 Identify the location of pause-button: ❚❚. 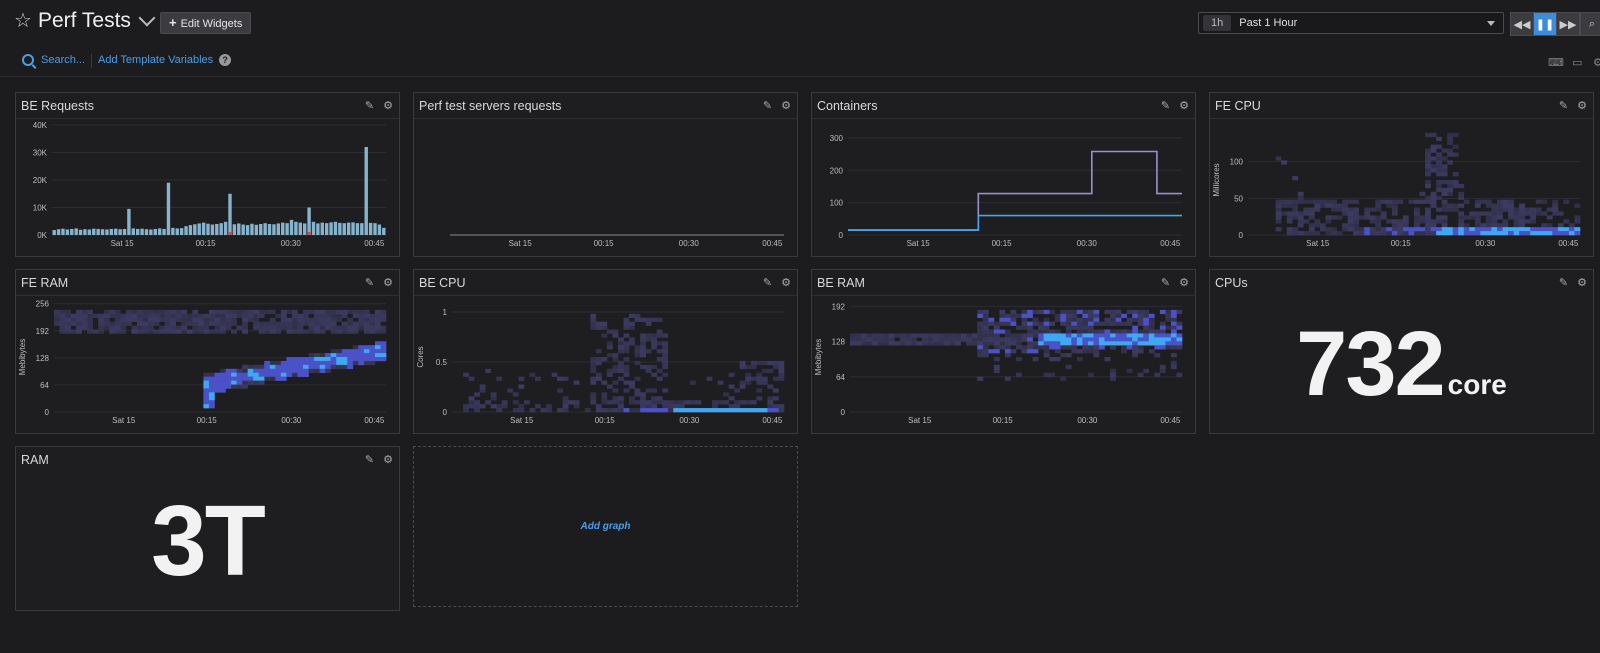
(1545, 24).